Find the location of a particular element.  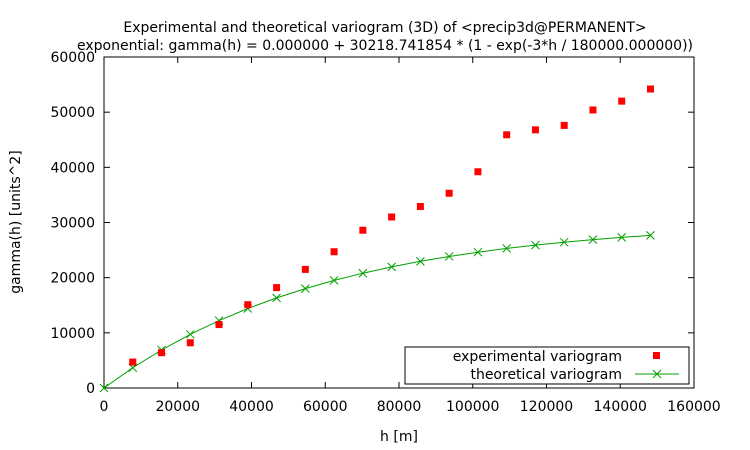

legend-box is located at coordinates (547, 365).